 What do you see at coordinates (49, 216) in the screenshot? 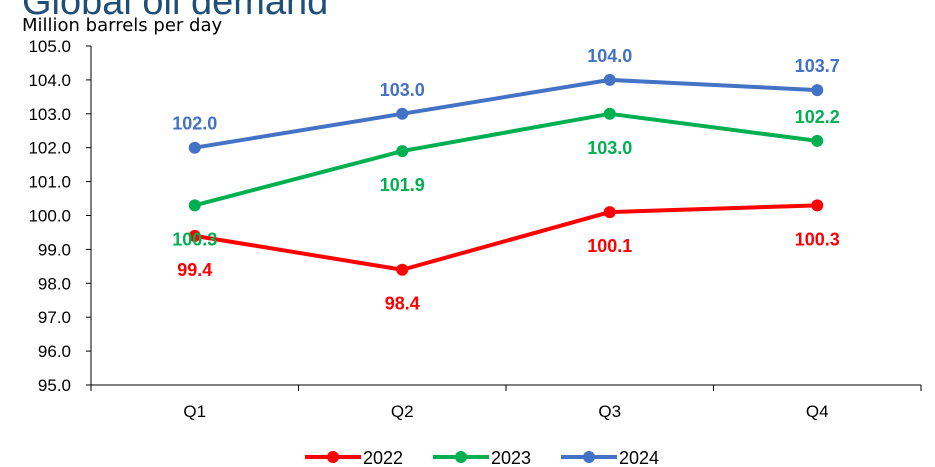
I see `y-tick-label: 100.0` at bounding box center [49, 216].